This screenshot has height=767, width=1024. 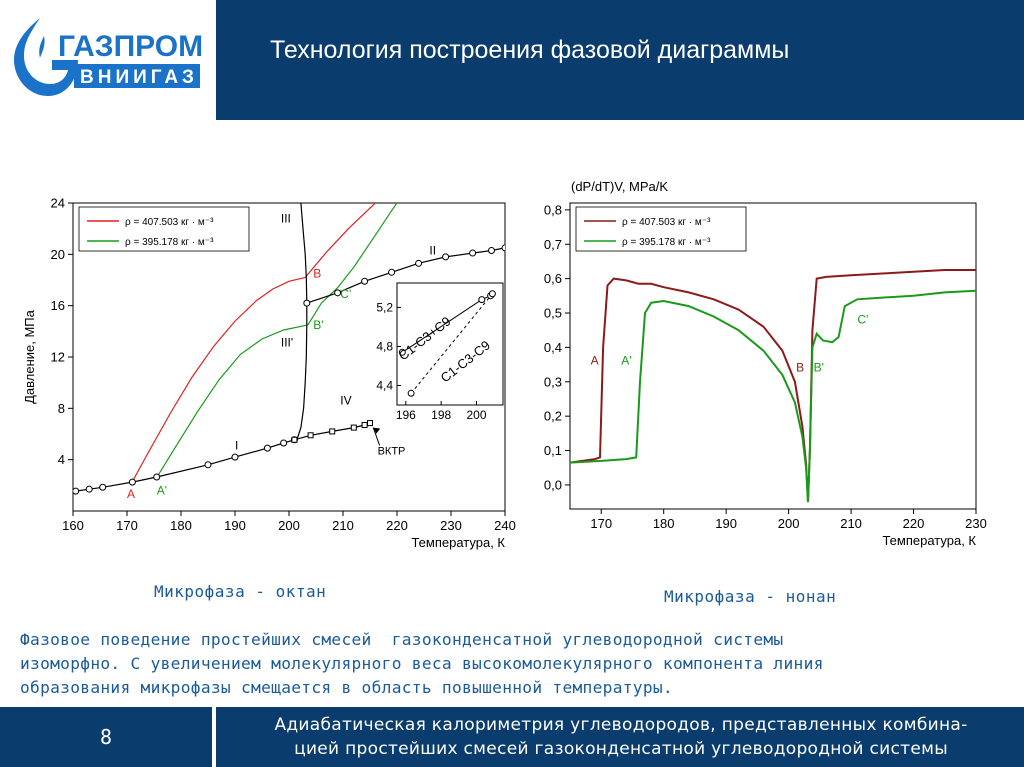 I want to click on point-label: II, so click(x=432, y=250).